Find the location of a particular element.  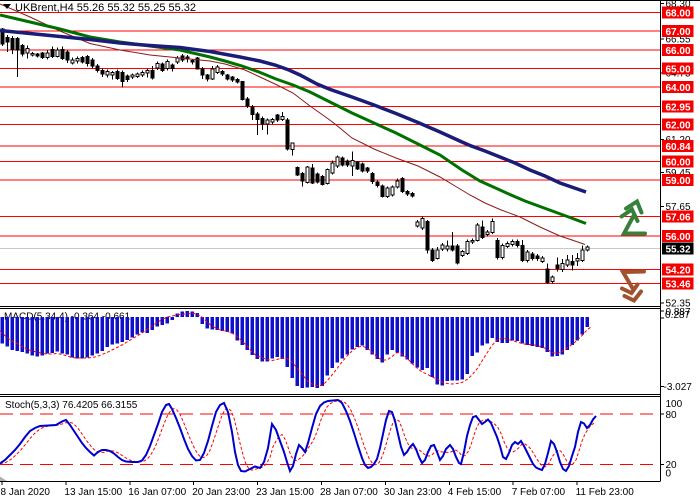

svg-text: 23 Jan 15:00 is located at coordinates (285, 492).